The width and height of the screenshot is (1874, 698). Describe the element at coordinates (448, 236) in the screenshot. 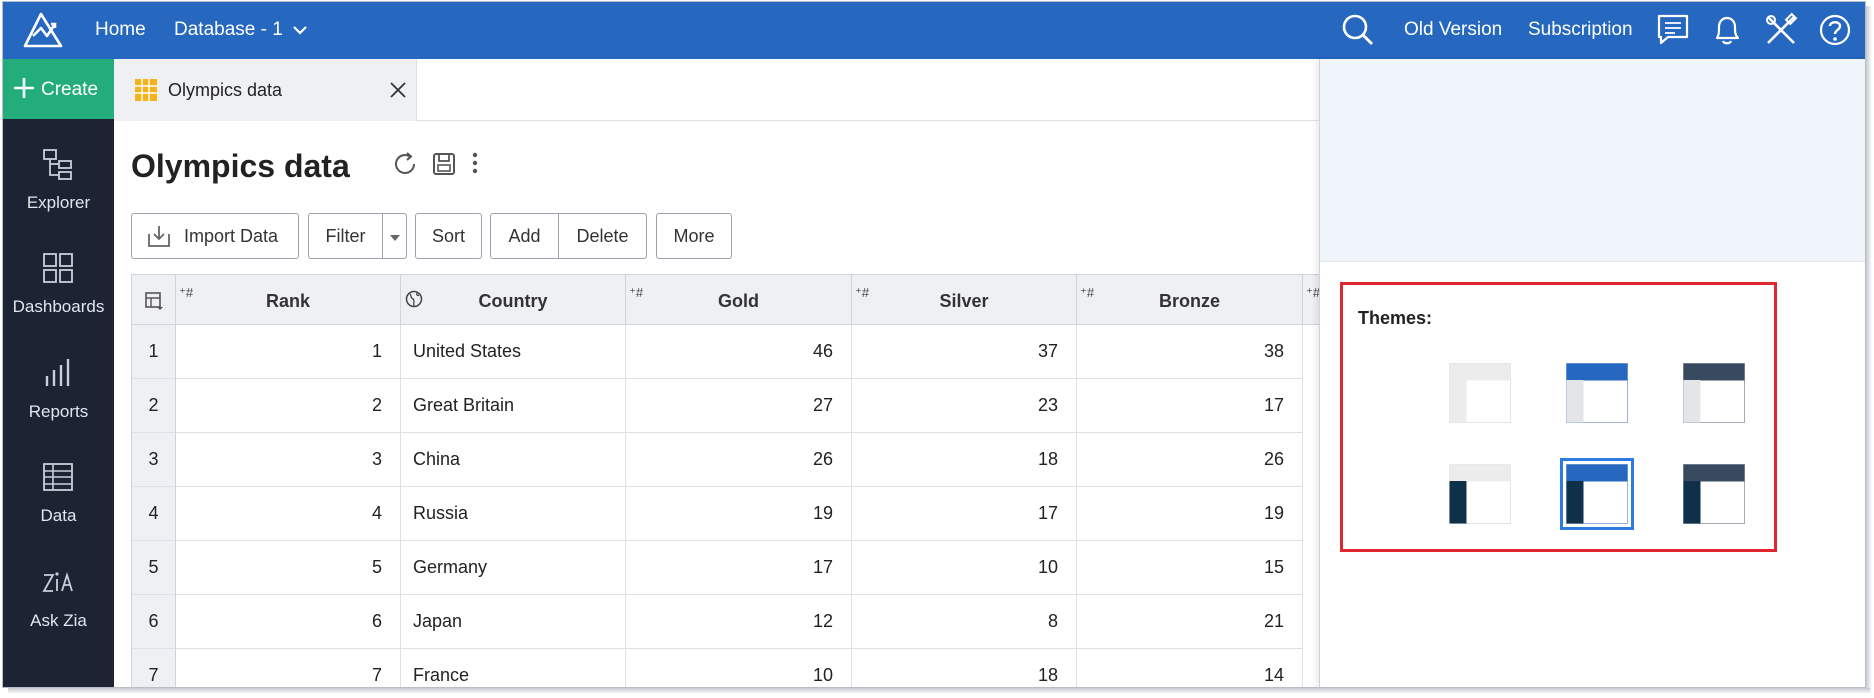

I see `sort-button: Sort` at that location.